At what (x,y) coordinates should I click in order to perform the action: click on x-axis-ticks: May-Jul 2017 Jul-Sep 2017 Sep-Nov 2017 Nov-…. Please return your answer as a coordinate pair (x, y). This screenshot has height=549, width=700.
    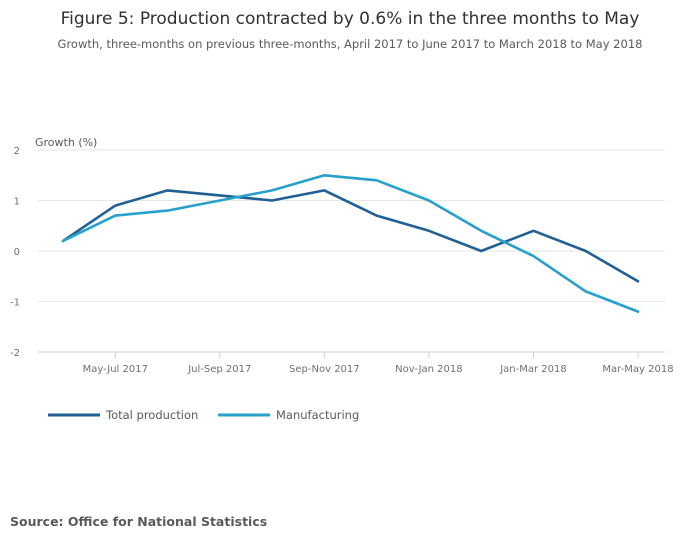
    Looking at the image, I should click on (378, 363).